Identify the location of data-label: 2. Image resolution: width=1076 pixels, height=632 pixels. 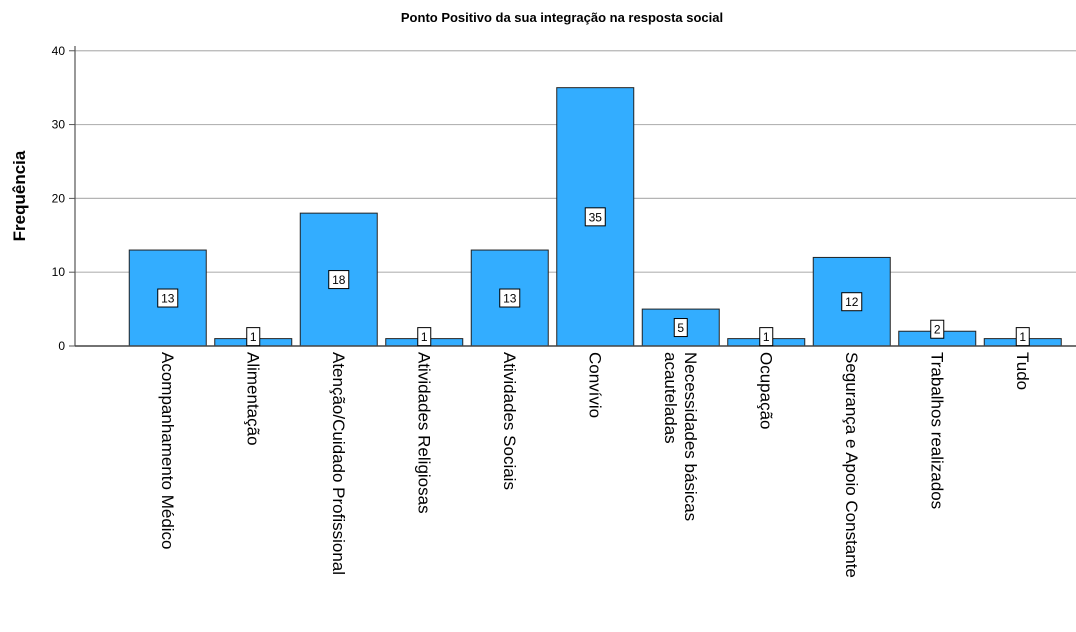
(937, 329).